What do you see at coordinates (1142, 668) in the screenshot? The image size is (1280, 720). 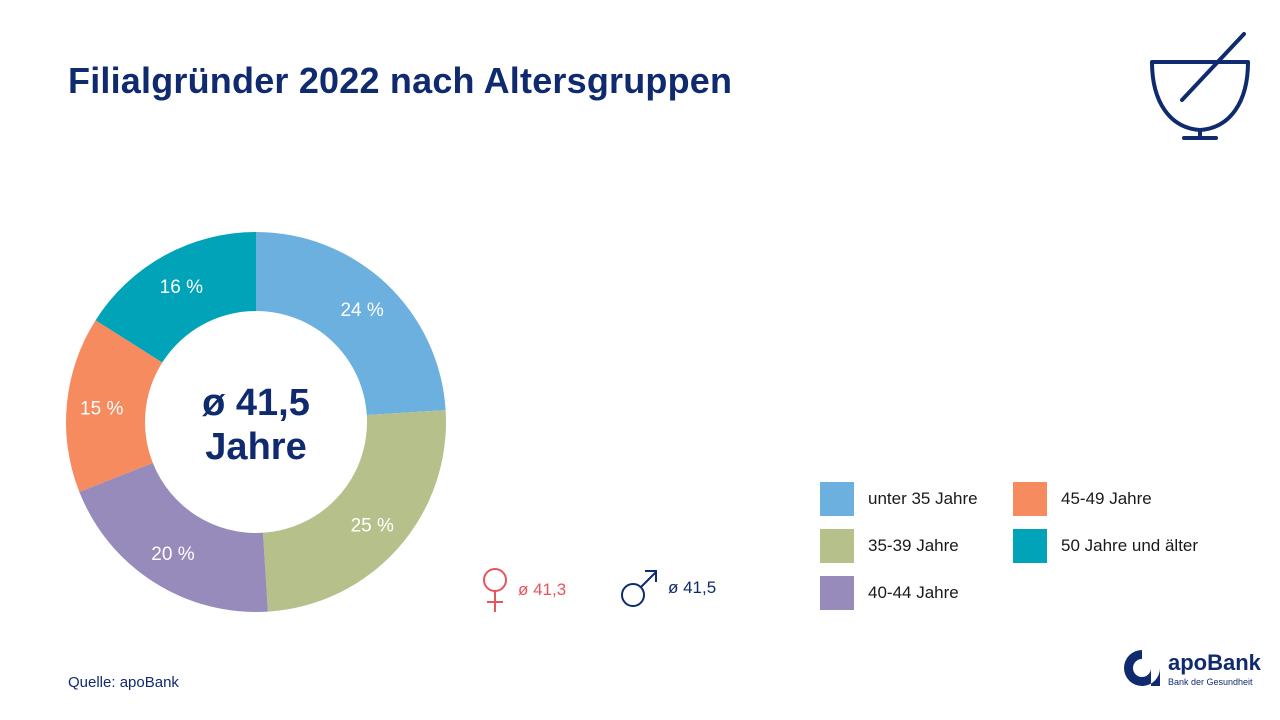 I see `apobank-logo-icon` at bounding box center [1142, 668].